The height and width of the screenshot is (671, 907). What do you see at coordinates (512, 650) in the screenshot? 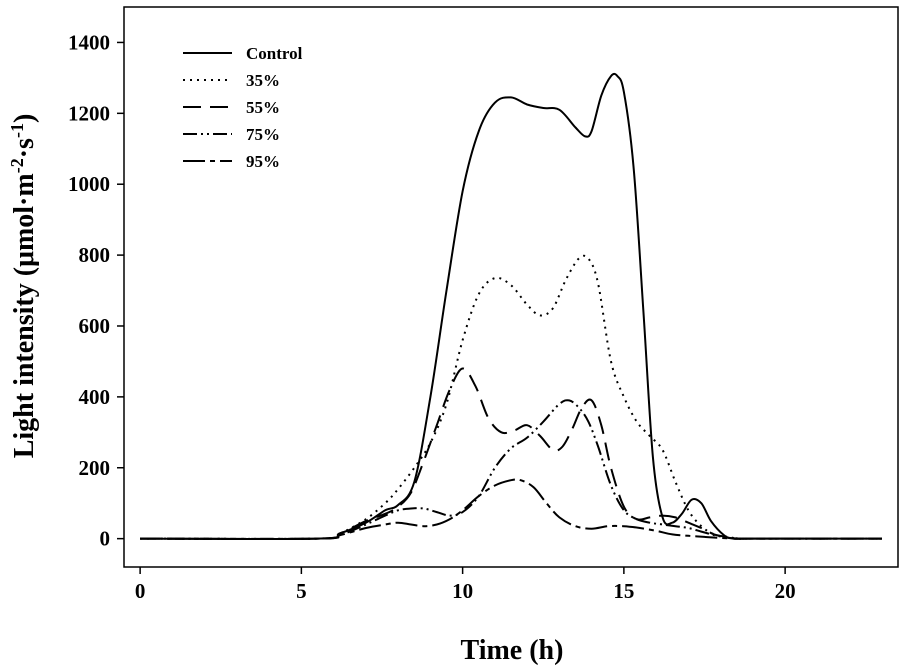
I see `x-axis-title: Time (h)` at bounding box center [512, 650].